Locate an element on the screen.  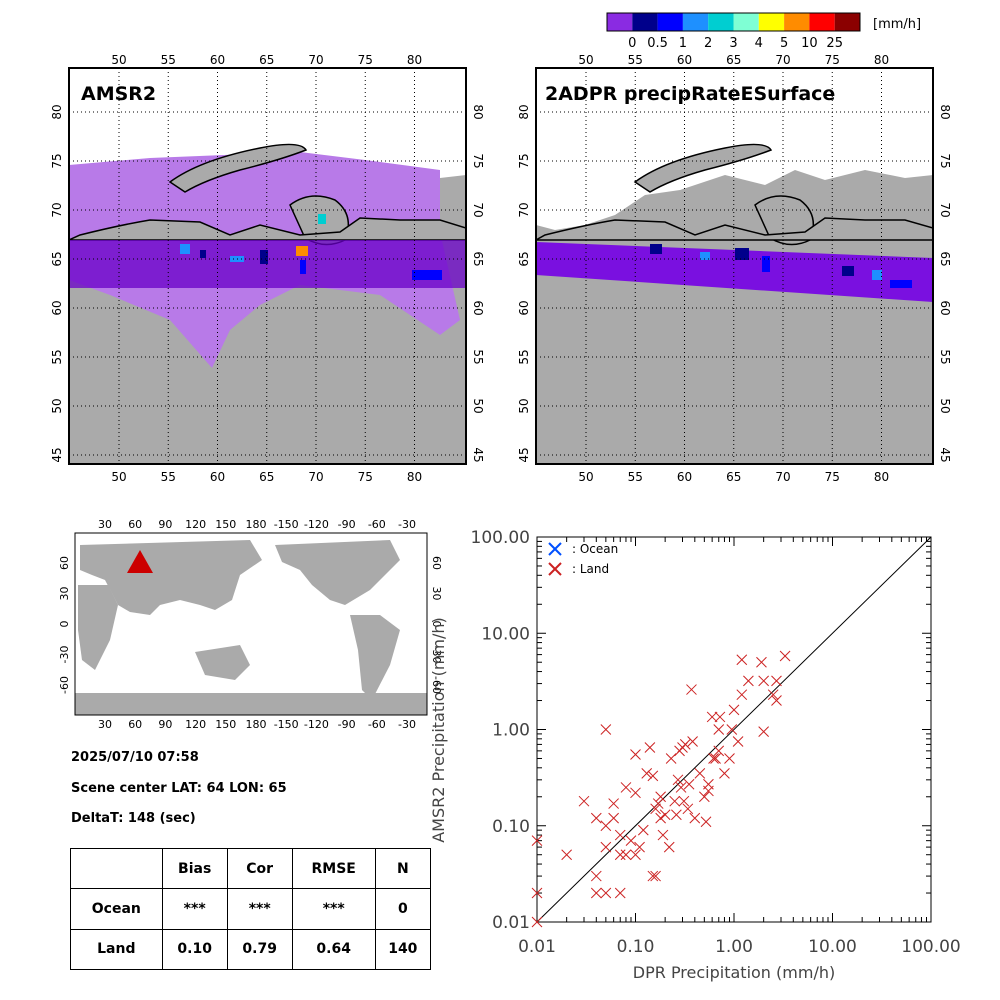
map-title: 2ADPR precipRateESurface is located at coordinates (690, 94).